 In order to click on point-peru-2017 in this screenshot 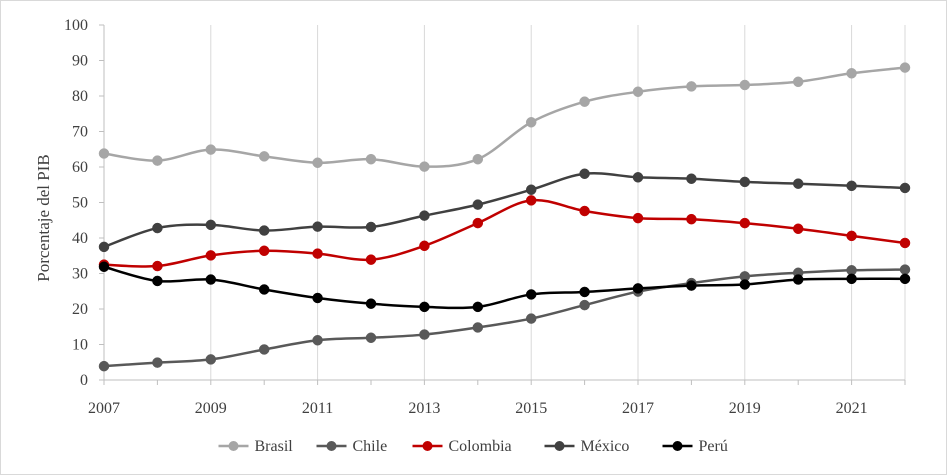, I will do `click(638, 288)`.